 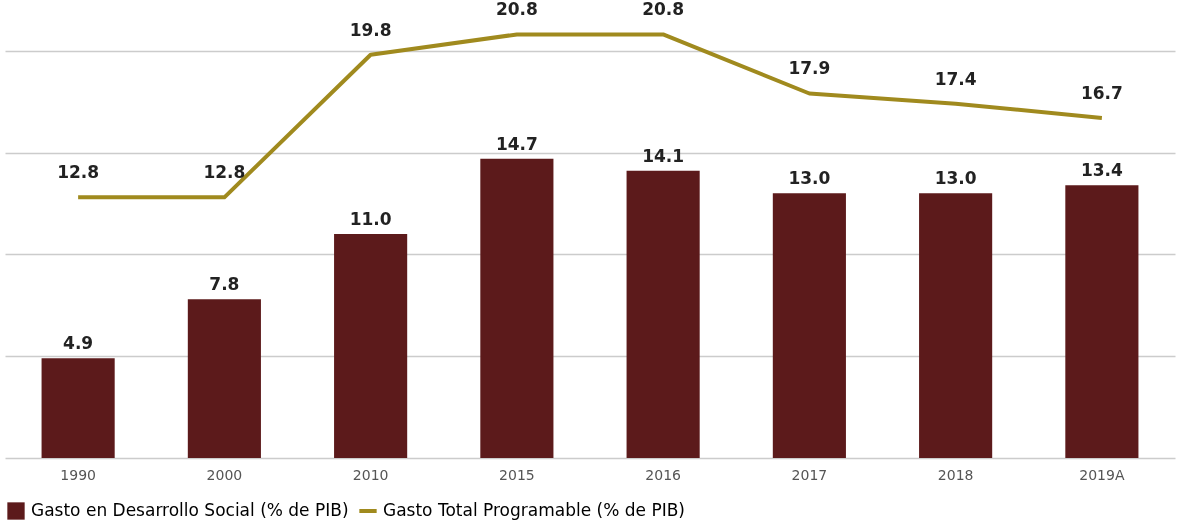 I want to click on x-tick-label: 2019A, so click(x=1102, y=474).